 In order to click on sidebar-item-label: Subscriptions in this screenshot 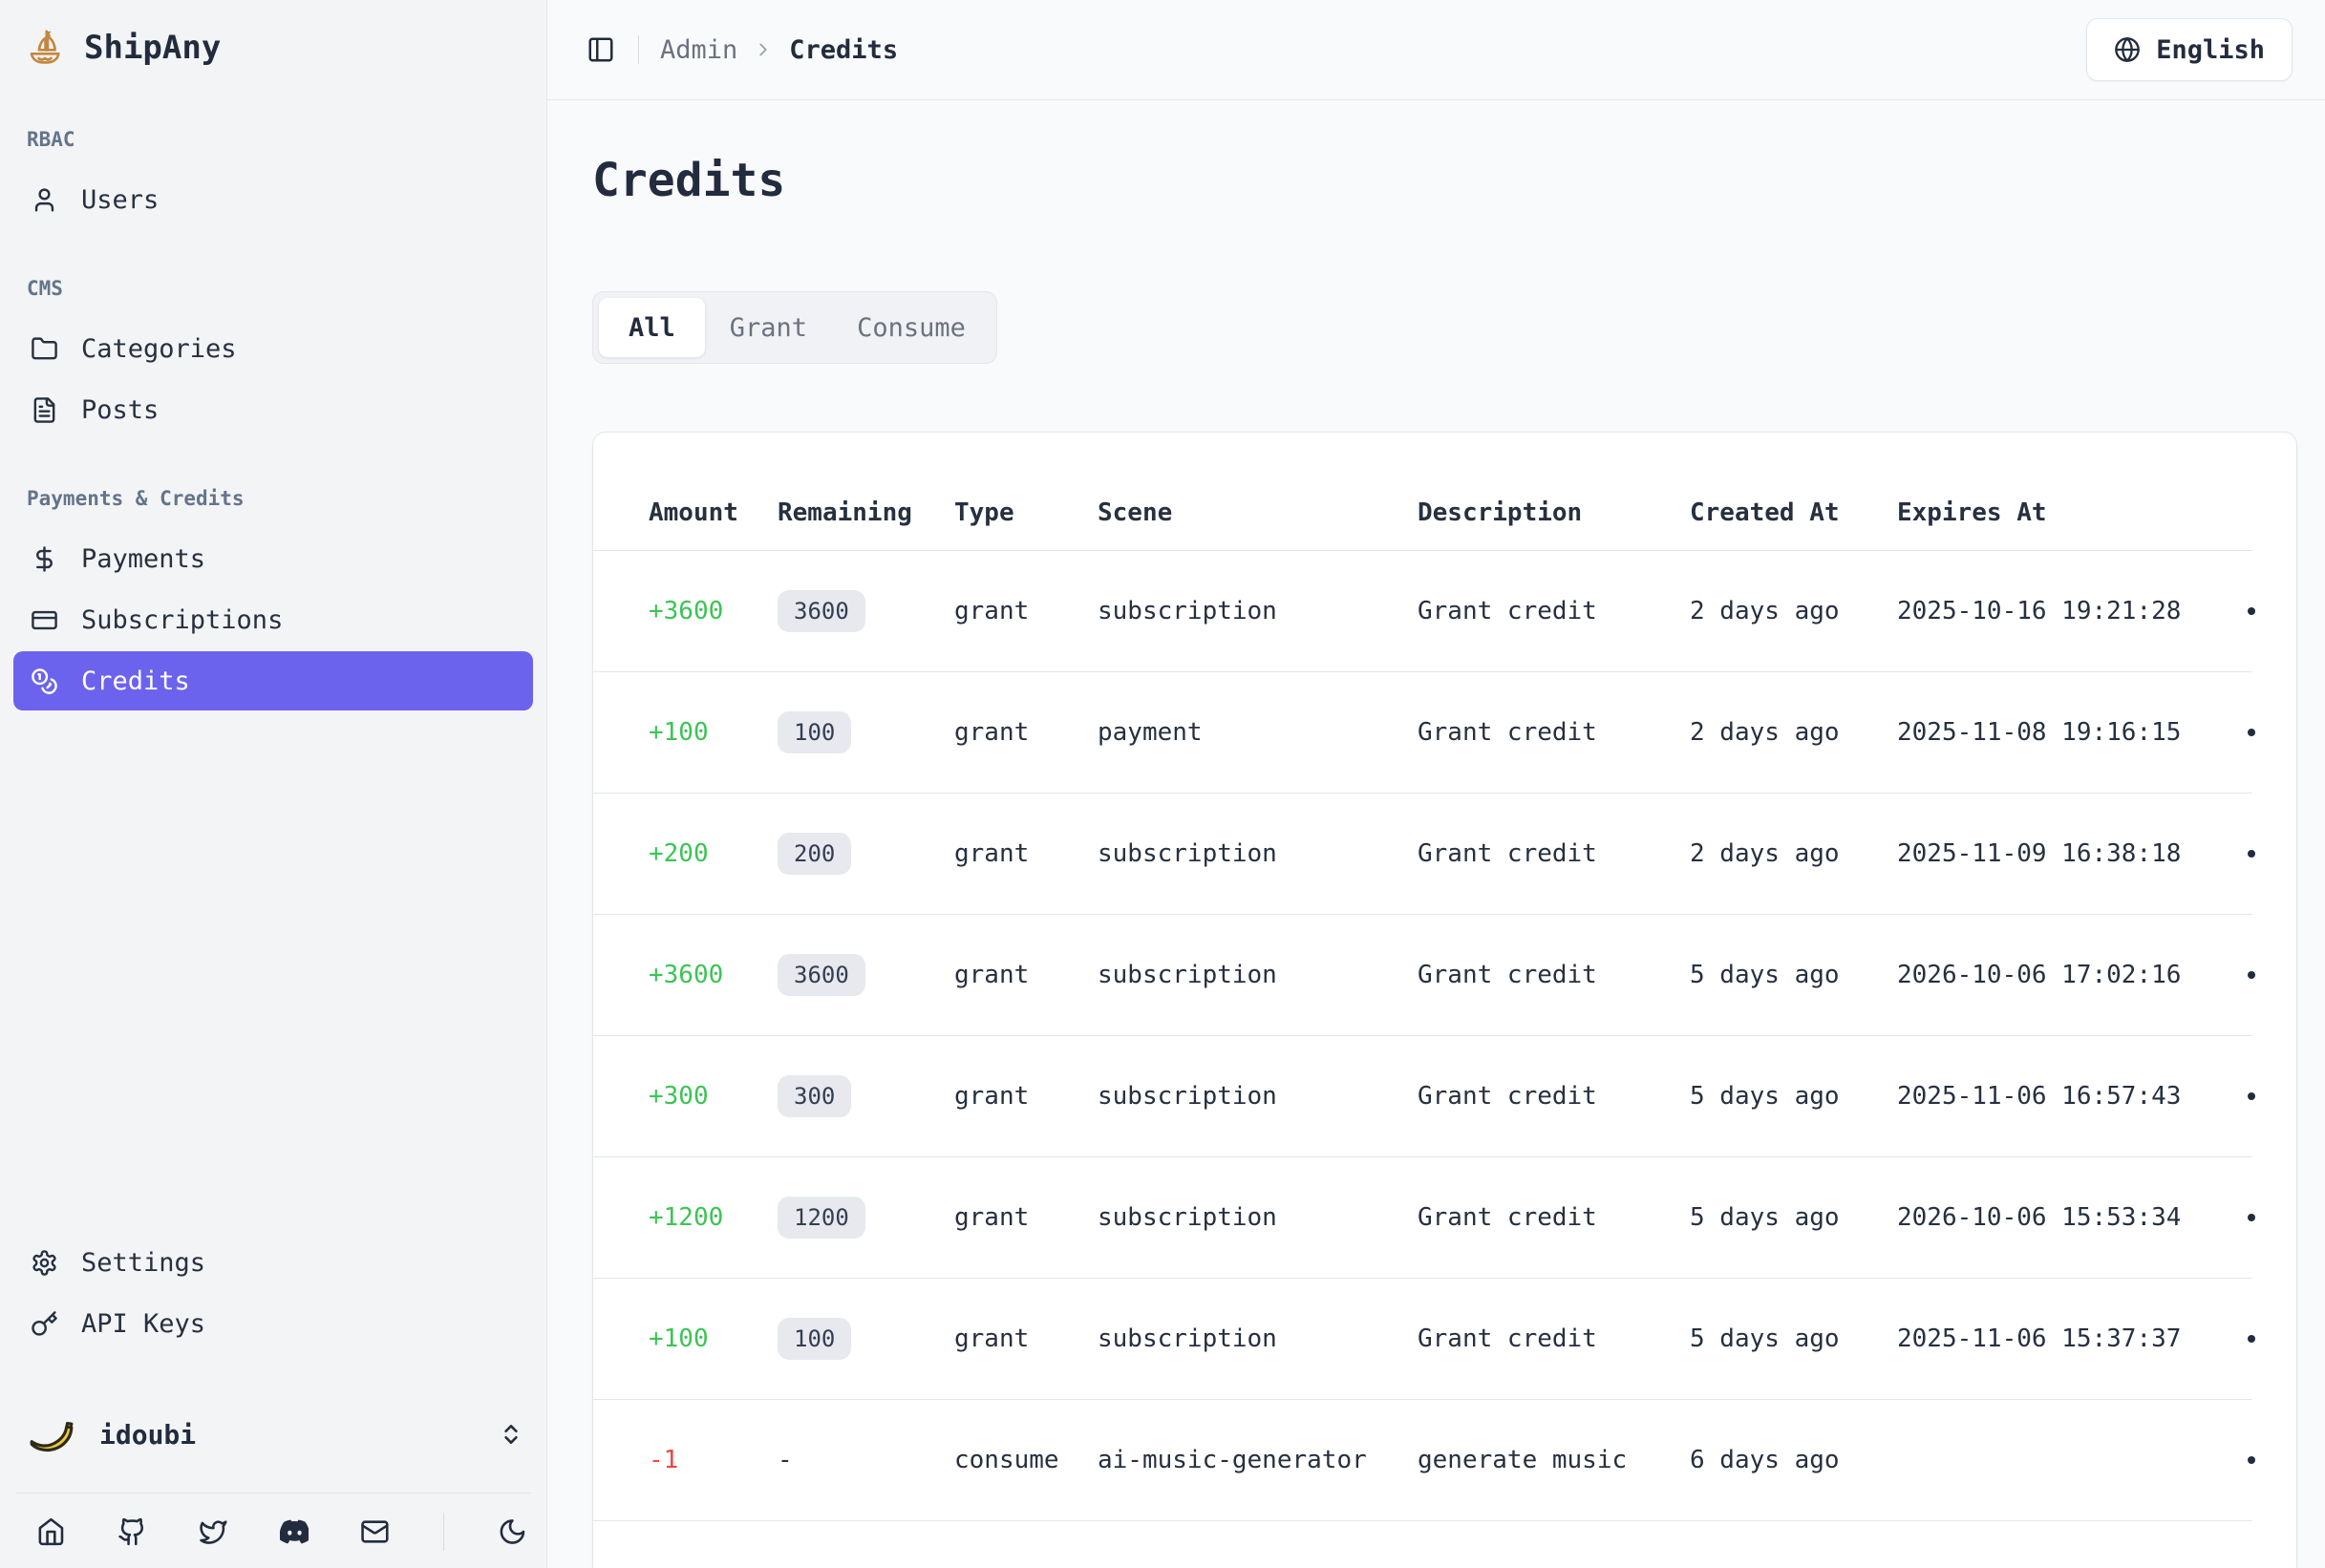, I will do `click(182, 619)`.